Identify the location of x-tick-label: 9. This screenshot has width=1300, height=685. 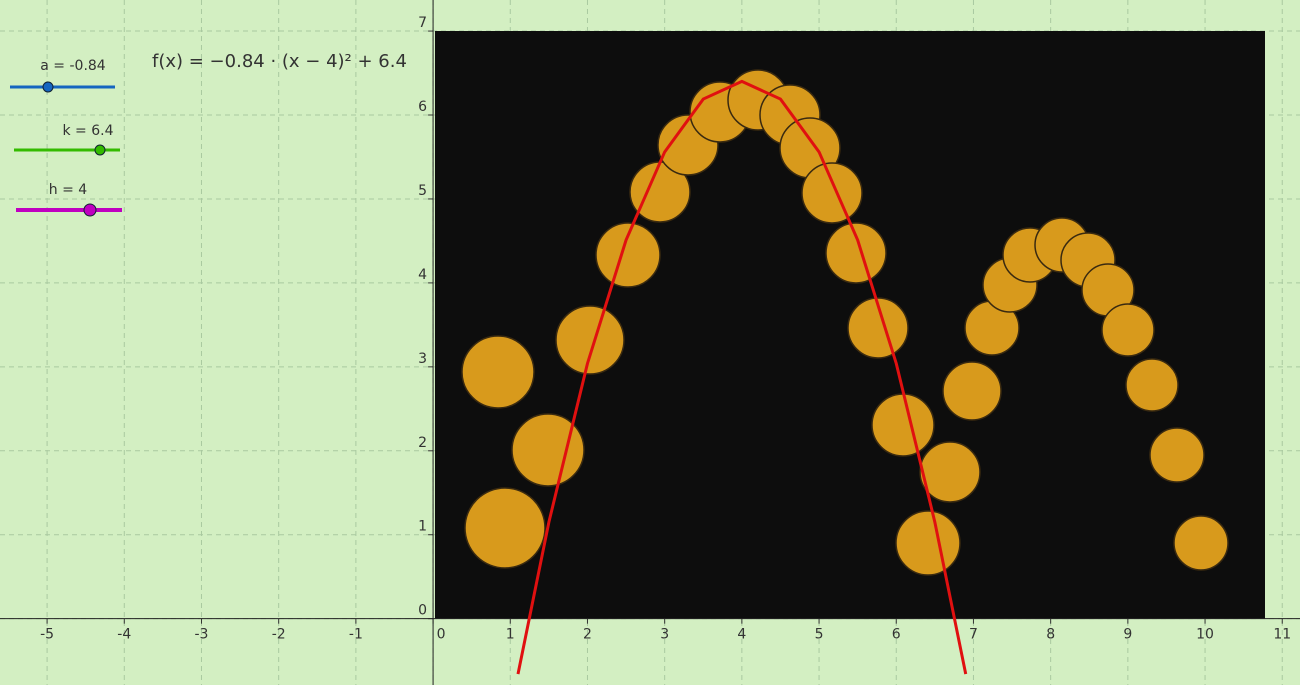
(1127, 635).